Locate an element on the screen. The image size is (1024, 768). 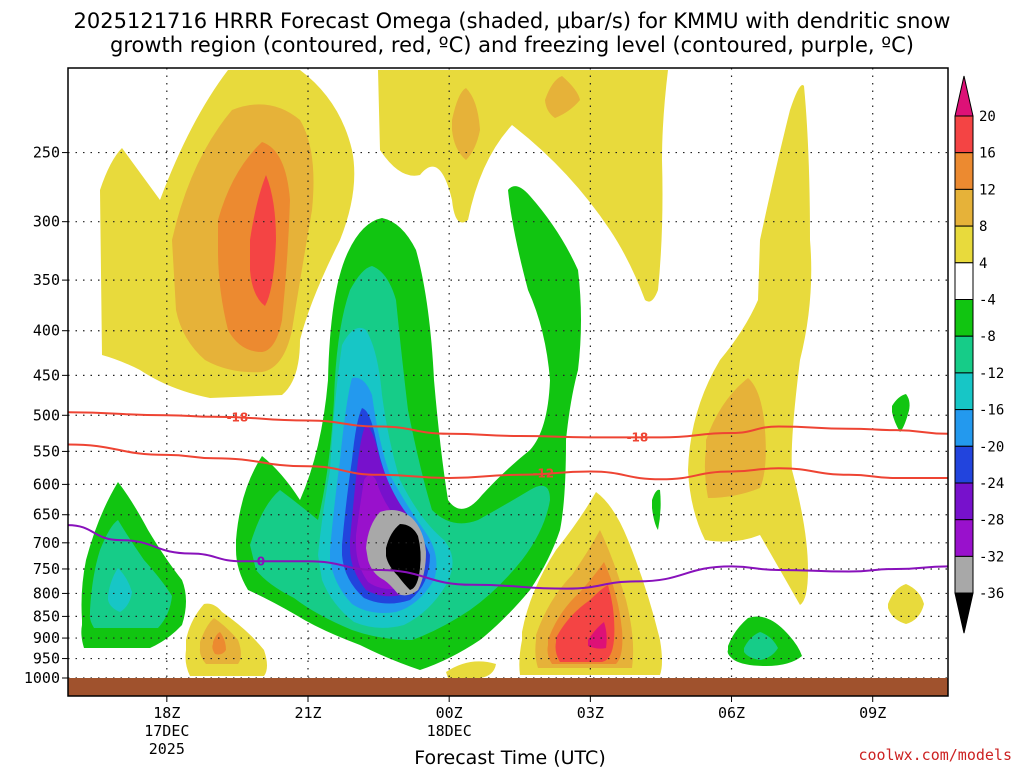
y-tick-label: 950 is located at coordinates (46, 659).